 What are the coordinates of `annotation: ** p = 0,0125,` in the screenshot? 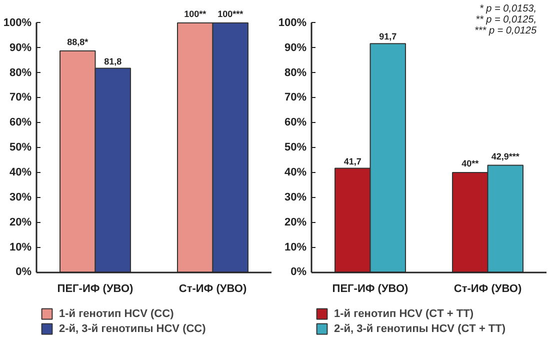 It's located at (506, 20).